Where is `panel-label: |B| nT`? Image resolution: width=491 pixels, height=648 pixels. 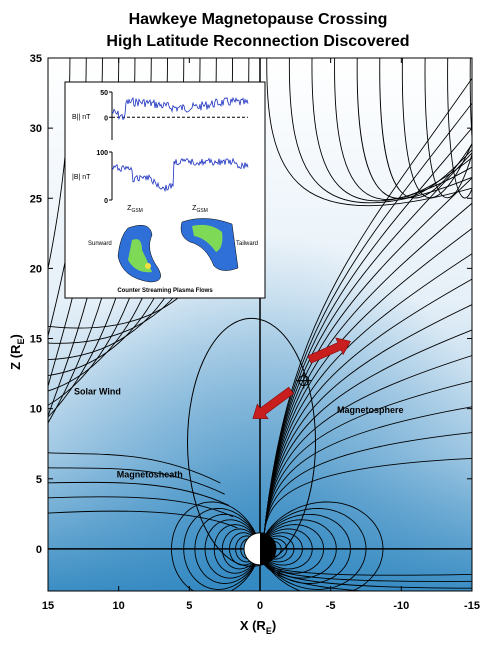 panel-label: |B| nT is located at coordinates (81, 177).